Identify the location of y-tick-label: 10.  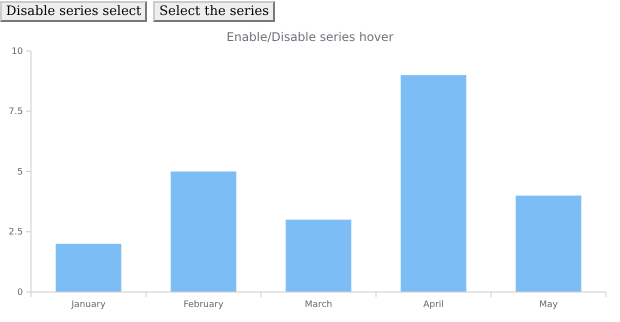
(18, 51).